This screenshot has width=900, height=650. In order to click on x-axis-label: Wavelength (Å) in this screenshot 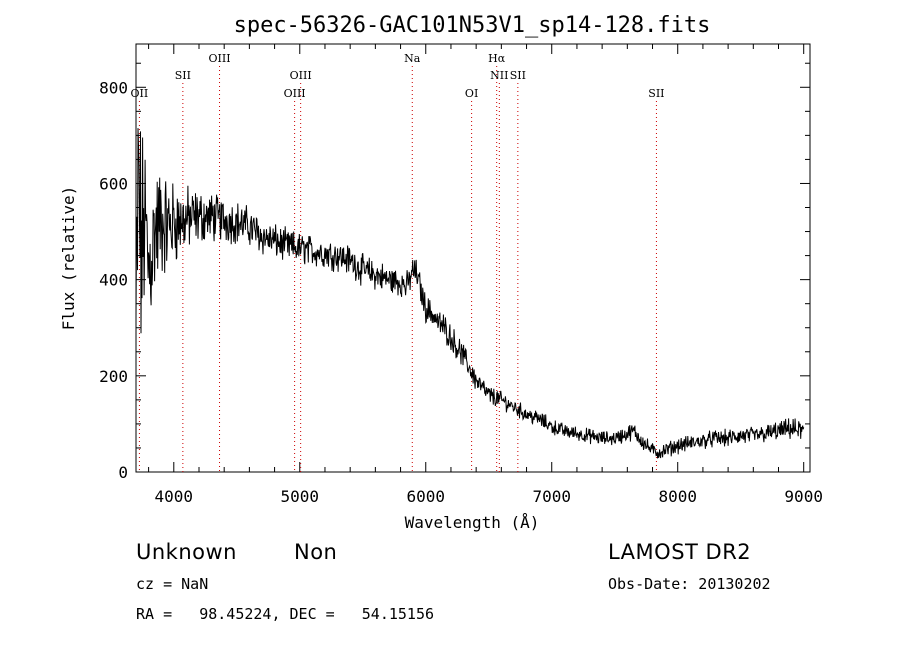, I will do `click(472, 522)`.